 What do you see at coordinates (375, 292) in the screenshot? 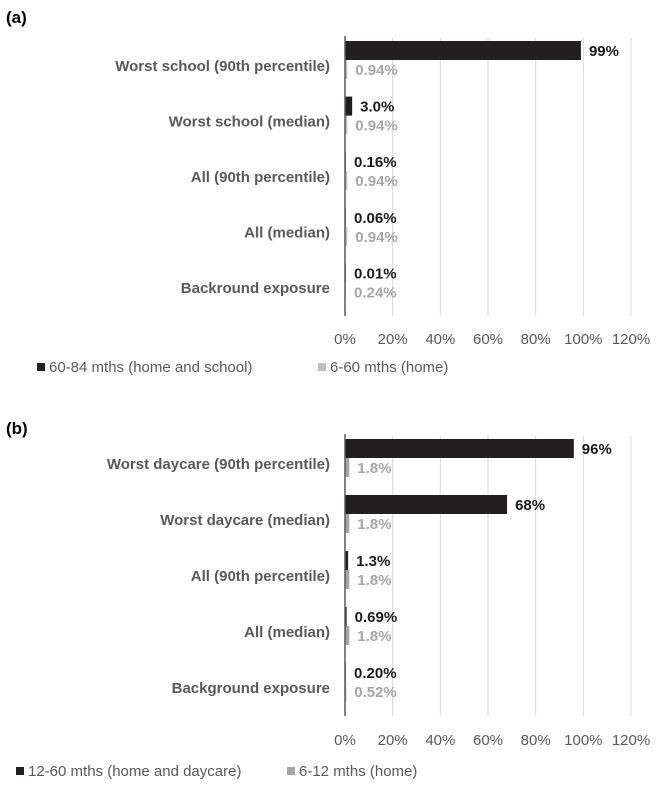
I see `data-label: 0.24%` at bounding box center [375, 292].